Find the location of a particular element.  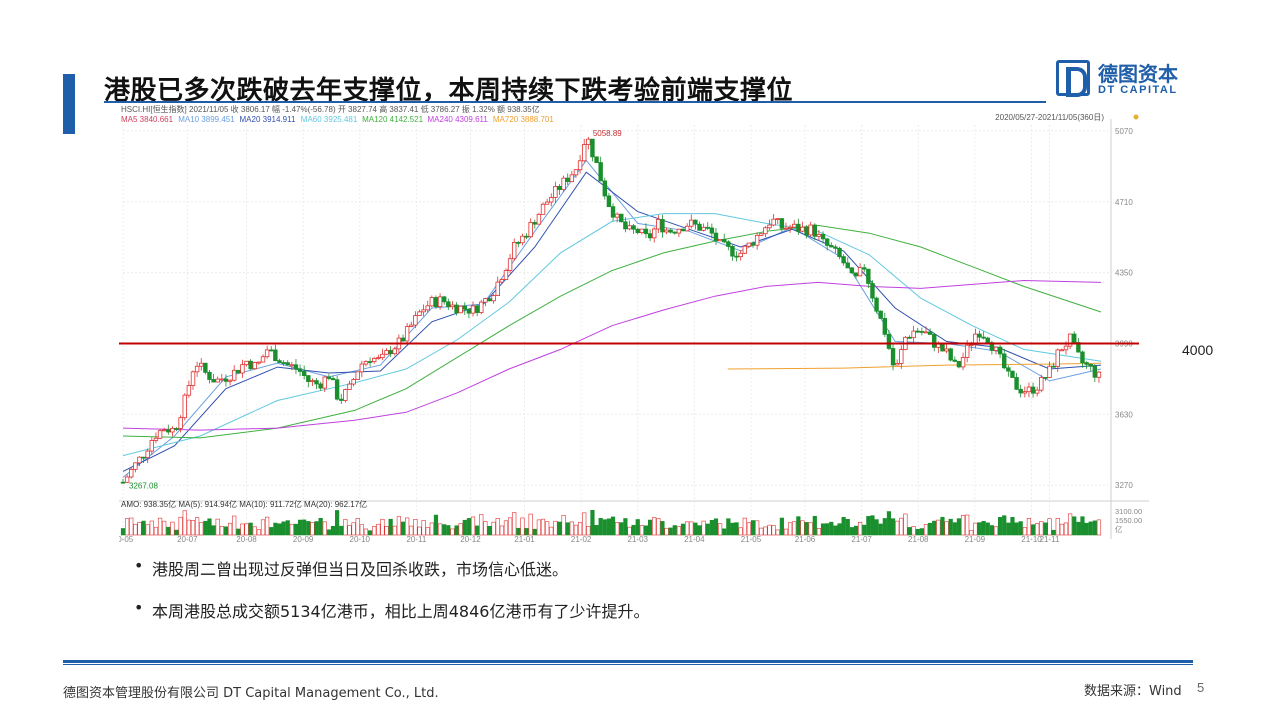

ma-line-ma720 is located at coordinates (914, 366).